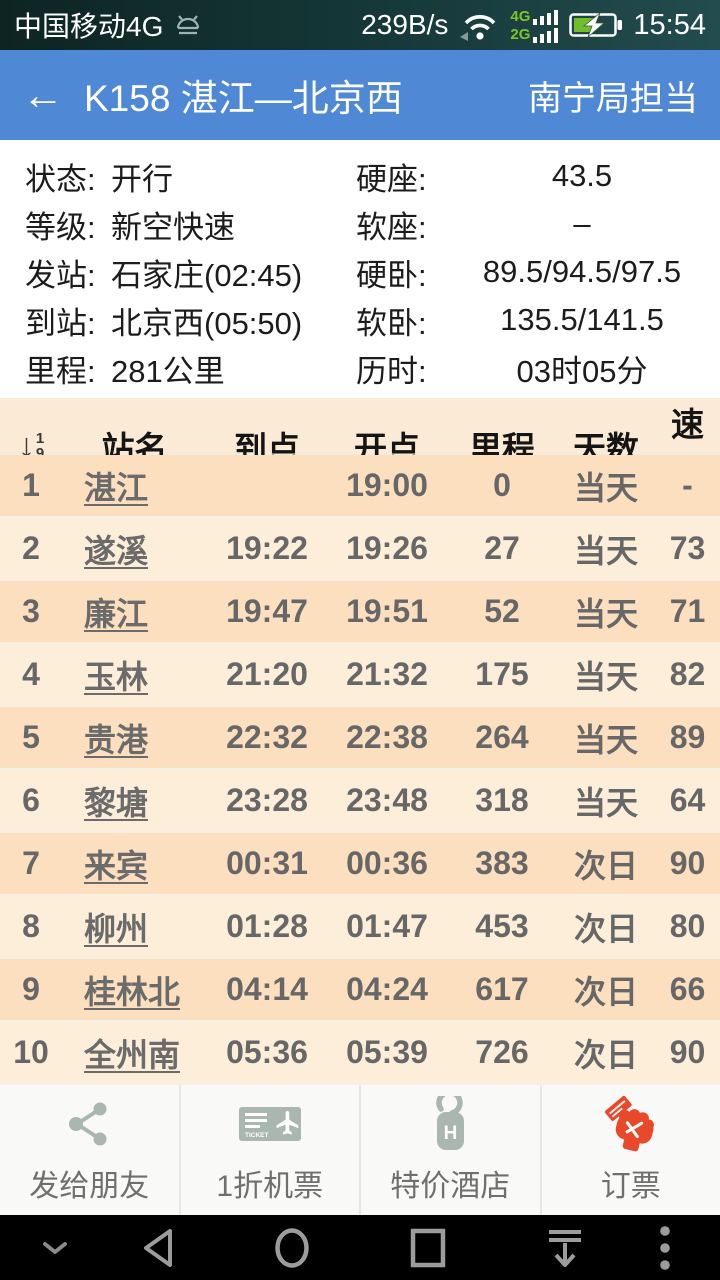 The image size is (720, 1280). Describe the element at coordinates (31, 863) in the screenshot. I see `row-seq: 7` at that location.